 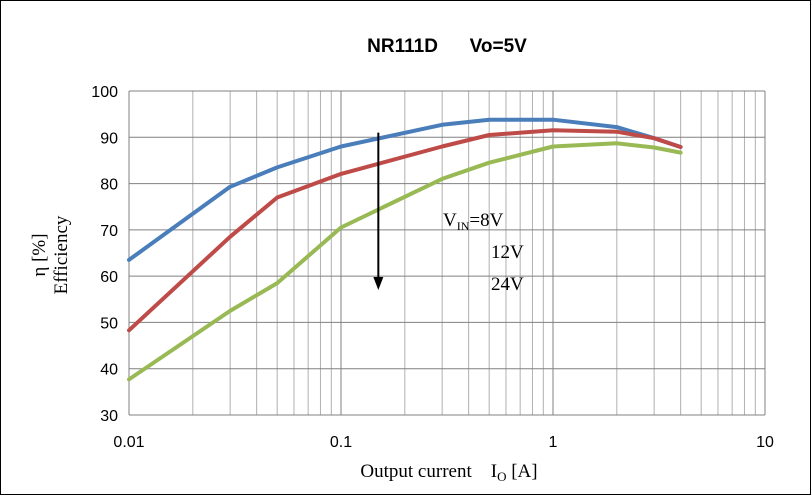 What do you see at coordinates (507, 252) in the screenshot?
I see `vin-12v-label: 12V` at bounding box center [507, 252].